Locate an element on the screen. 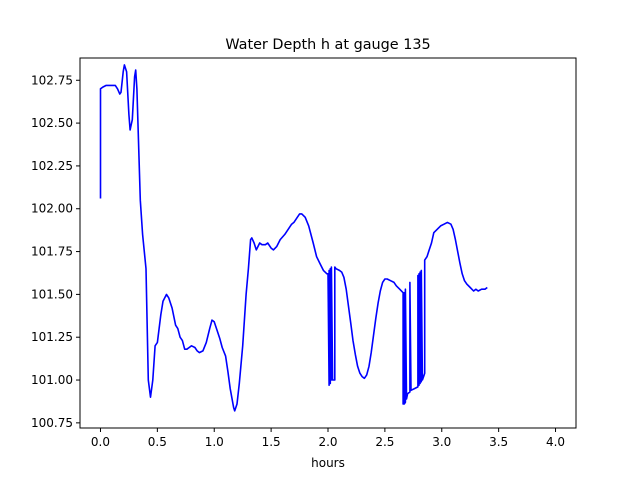 This screenshot has width=640, height=480. y-tick-label: 101.50 is located at coordinates (52, 294).